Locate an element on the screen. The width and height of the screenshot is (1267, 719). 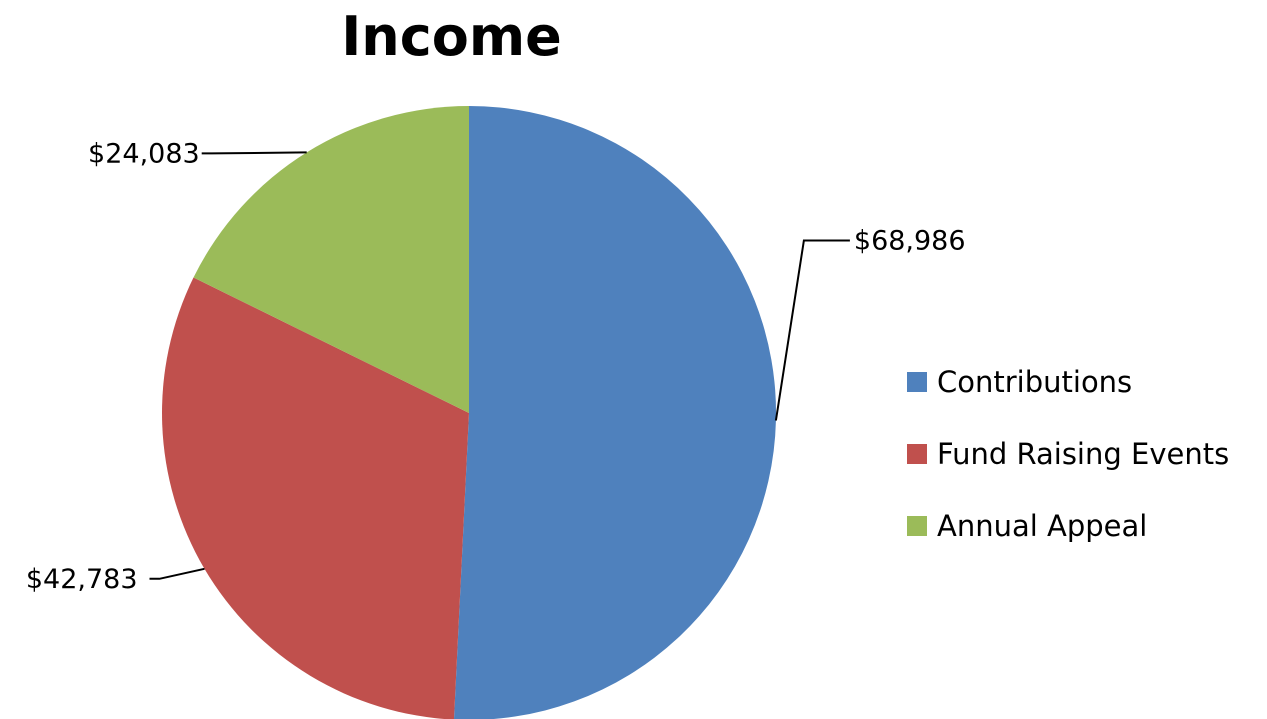
legend-label-fund-raising-events: Fund Raising Events is located at coordinates (1083, 454).